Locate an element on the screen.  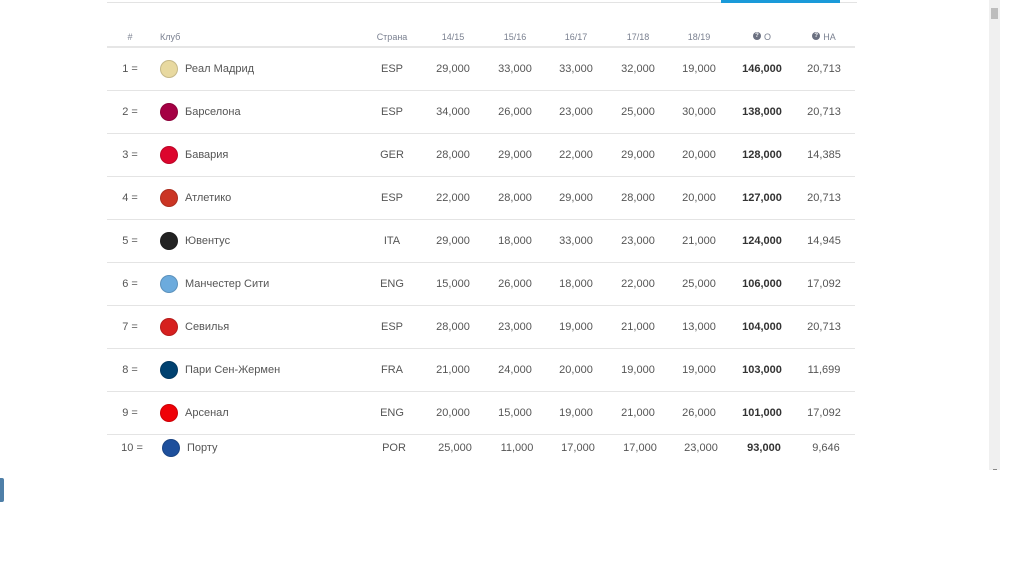
season-points: 22,000 is located at coordinates (453, 198).